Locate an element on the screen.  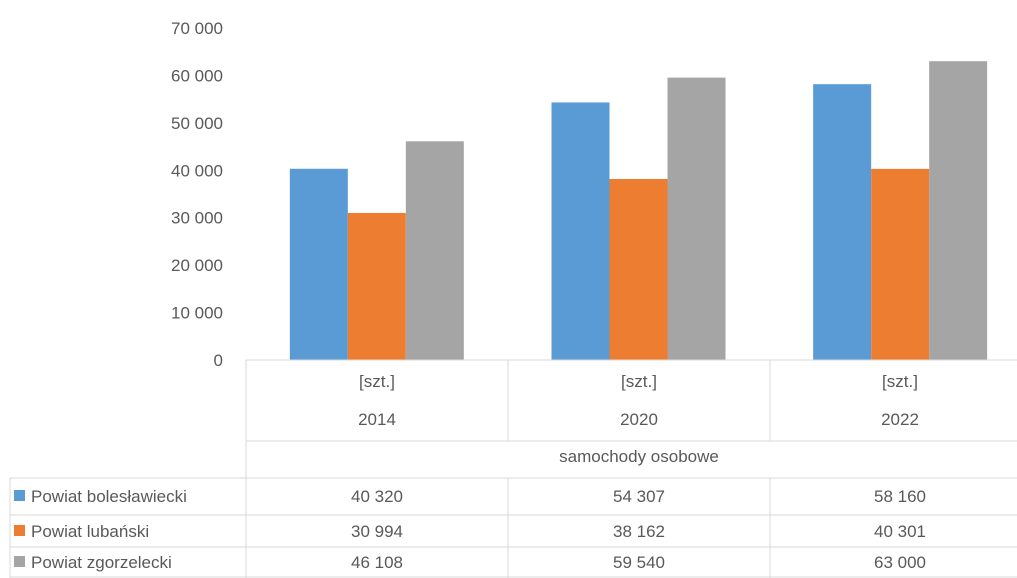
table-value: 59 540 is located at coordinates (639, 562).